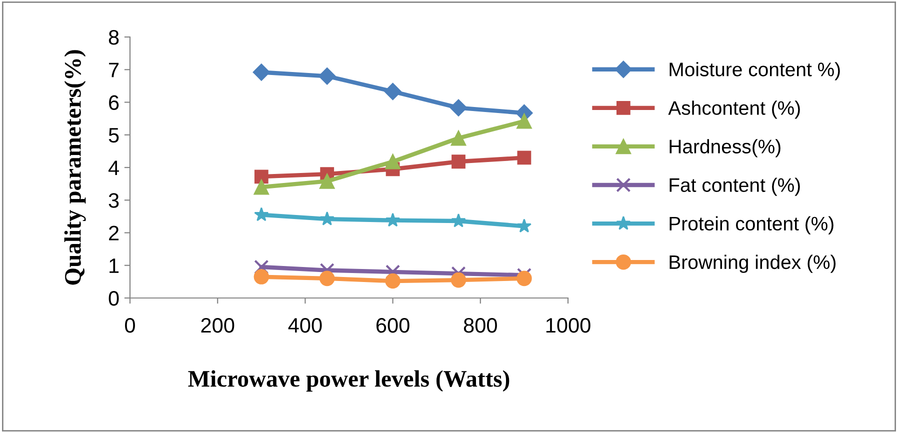 The height and width of the screenshot is (433, 898). What do you see at coordinates (130, 325) in the screenshot?
I see `x-tick-label: 0` at bounding box center [130, 325].